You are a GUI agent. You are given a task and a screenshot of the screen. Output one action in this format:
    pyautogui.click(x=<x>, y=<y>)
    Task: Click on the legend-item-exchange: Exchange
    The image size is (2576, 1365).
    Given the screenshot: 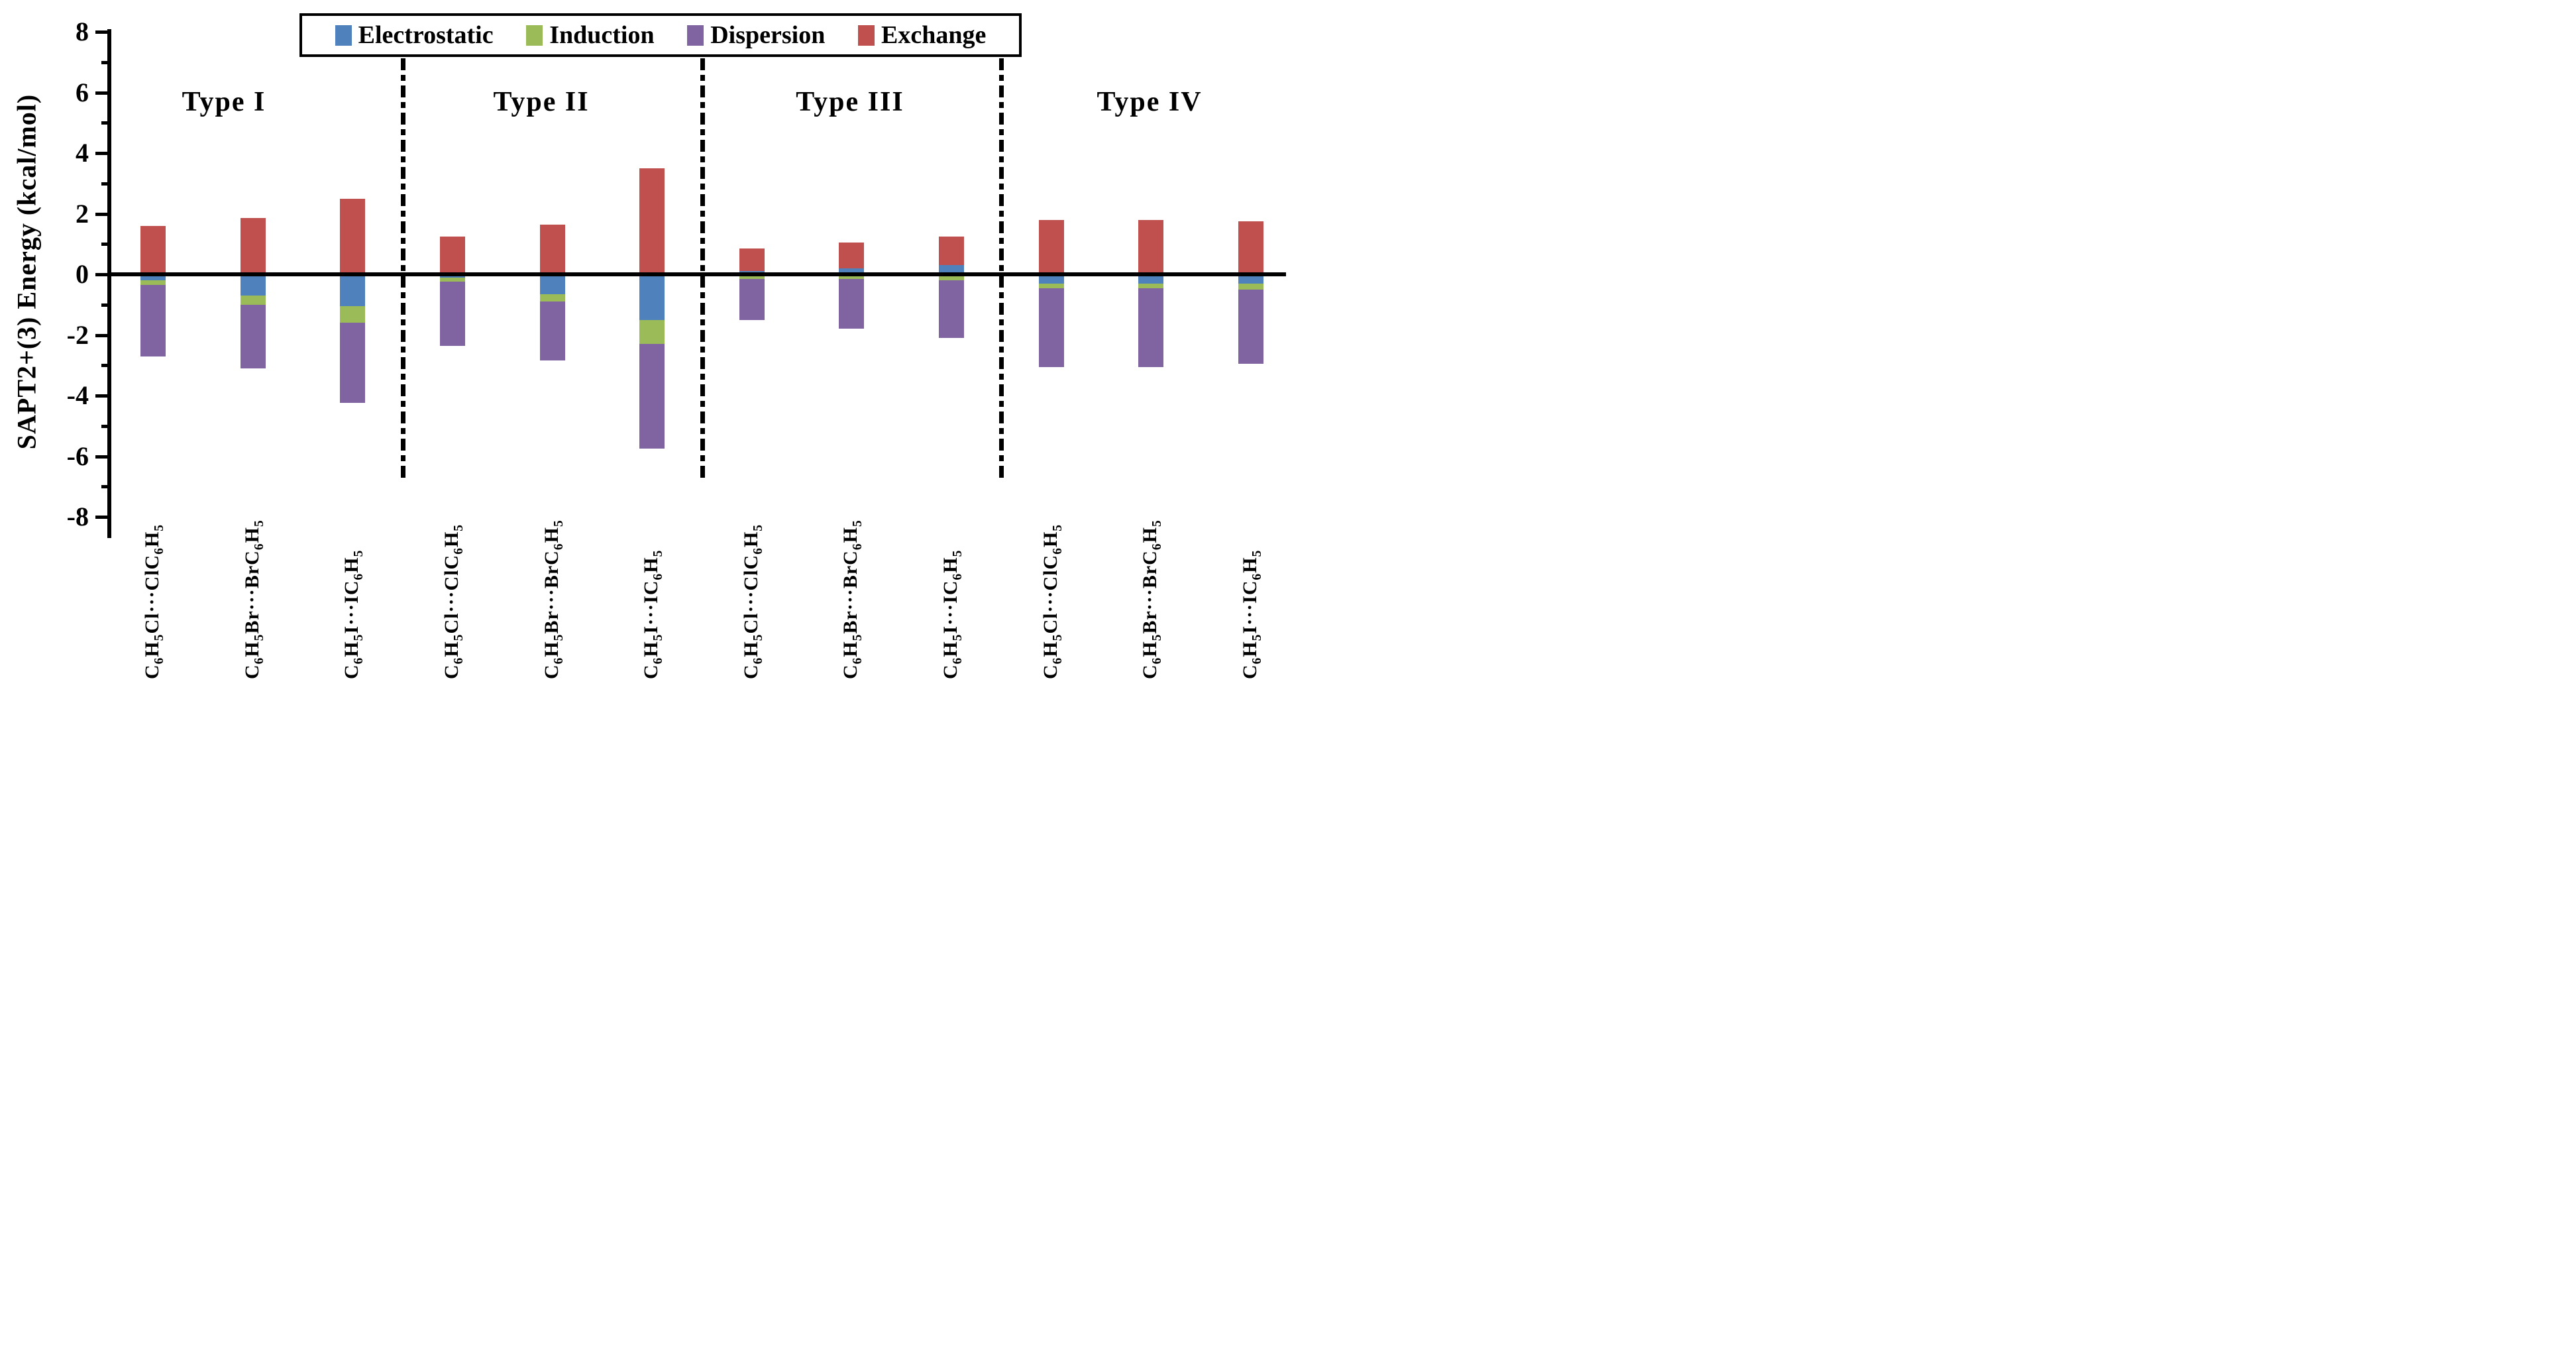 What is the action you would take?
    pyautogui.click(x=921, y=35)
    